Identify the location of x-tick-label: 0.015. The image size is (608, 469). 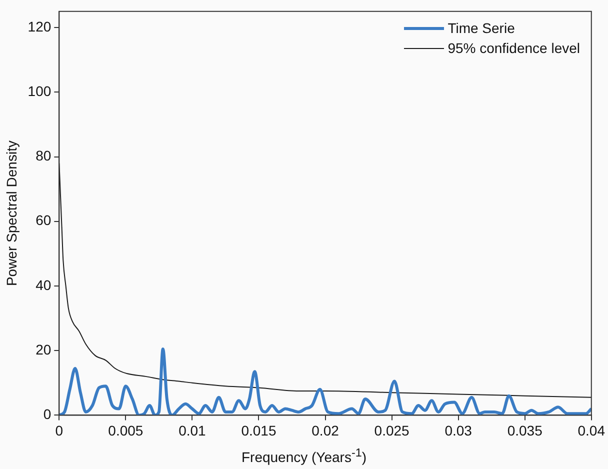
(258, 430).